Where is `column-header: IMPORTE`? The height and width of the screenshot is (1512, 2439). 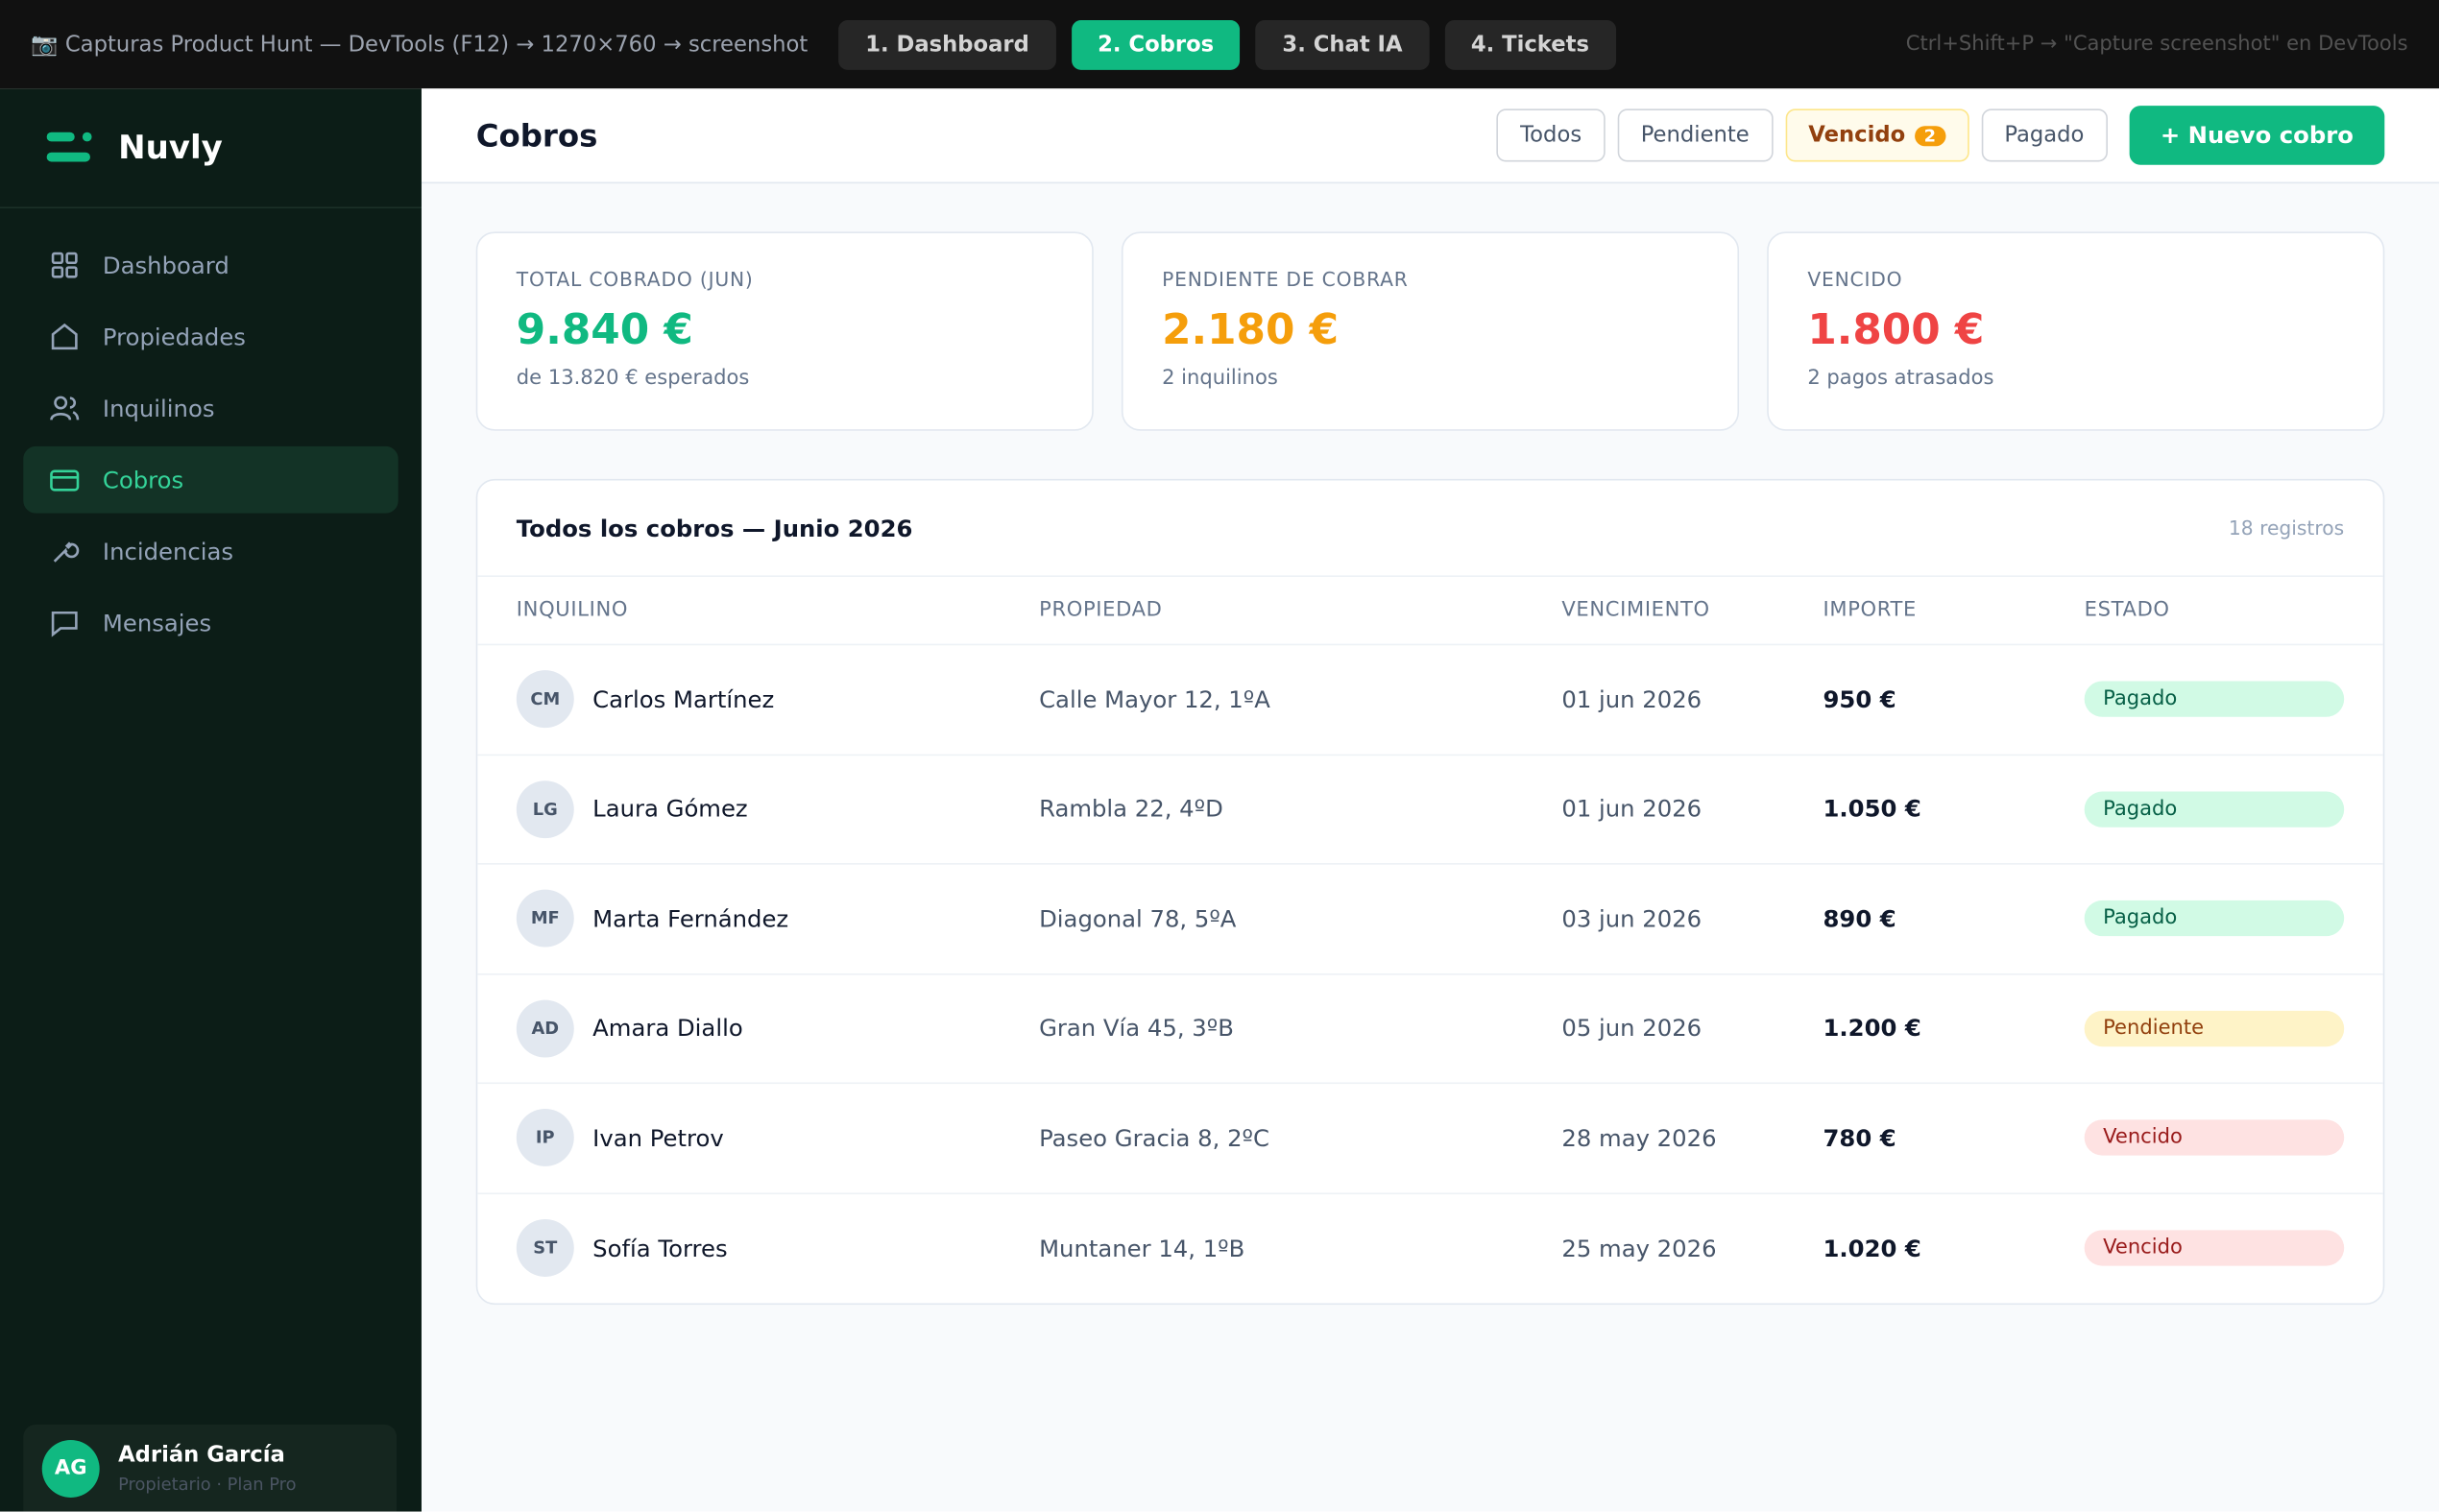 column-header: IMPORTE is located at coordinates (1870, 610).